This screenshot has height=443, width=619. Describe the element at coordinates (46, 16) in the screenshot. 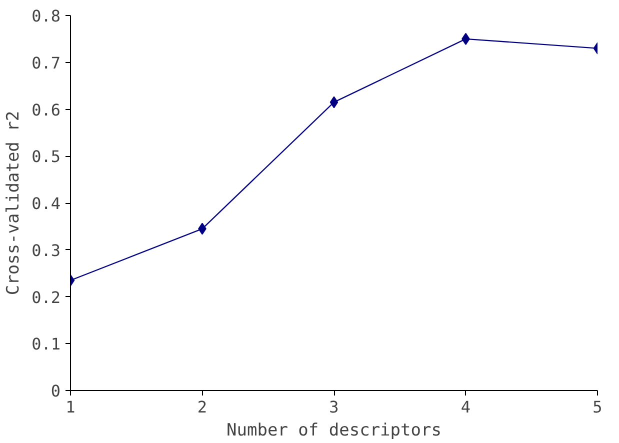

I see `y-tick-label: 0.8` at that location.